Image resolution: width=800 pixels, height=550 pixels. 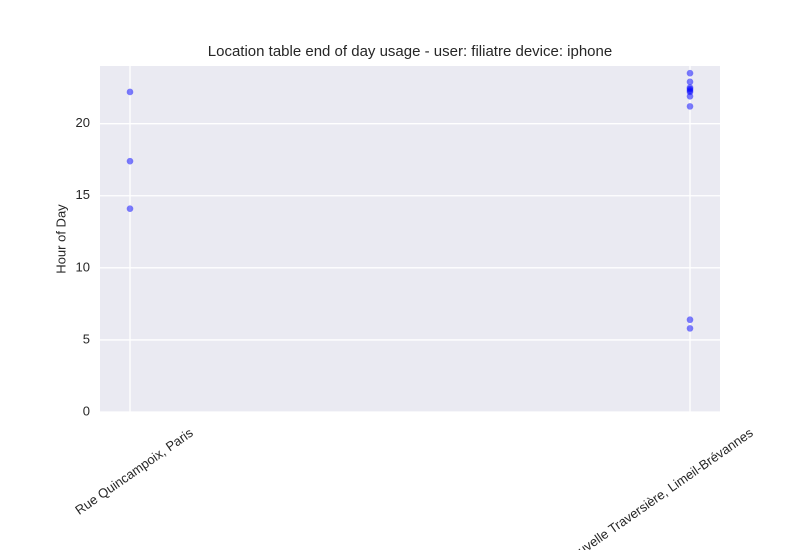 What do you see at coordinates (86, 410) in the screenshot?
I see `y-tick-label: 0` at bounding box center [86, 410].